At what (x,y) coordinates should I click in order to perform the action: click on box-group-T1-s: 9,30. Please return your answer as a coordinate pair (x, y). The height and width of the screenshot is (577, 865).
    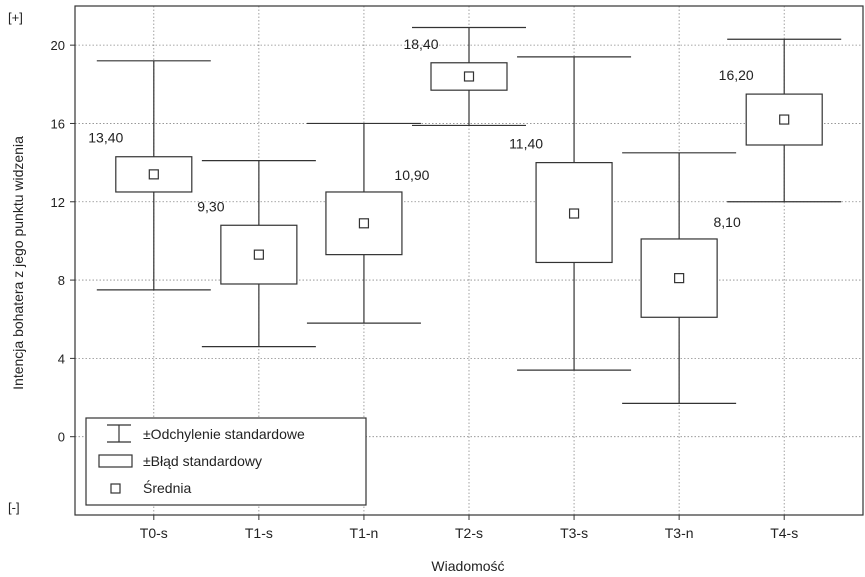
    Looking at the image, I should click on (256, 254).